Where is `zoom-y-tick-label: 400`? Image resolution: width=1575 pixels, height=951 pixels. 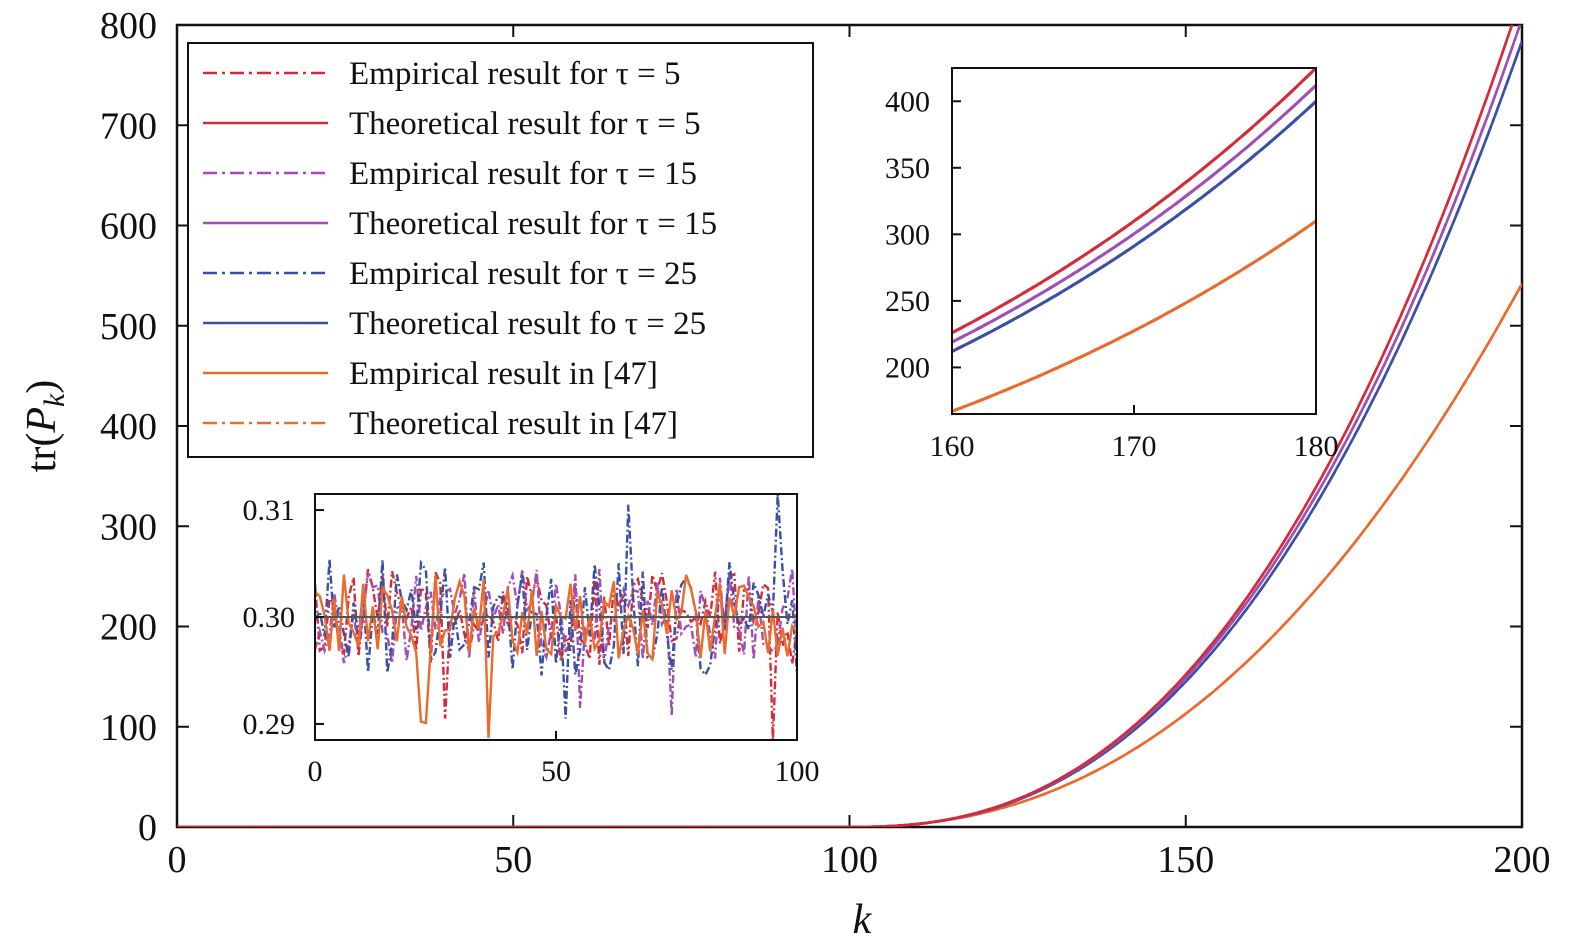 zoom-y-tick-label: 400 is located at coordinates (907, 101).